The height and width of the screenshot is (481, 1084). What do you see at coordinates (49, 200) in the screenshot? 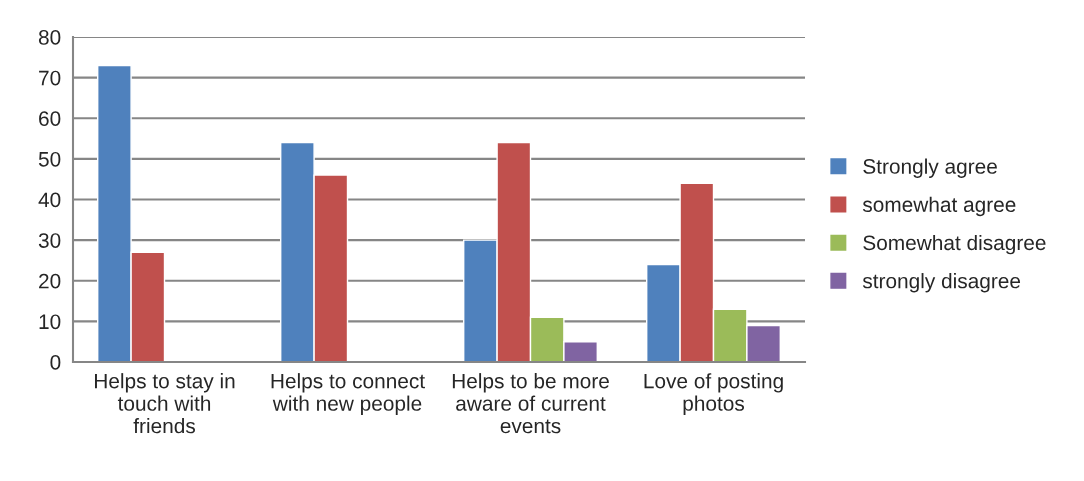
I see `y-tick-label: 40` at bounding box center [49, 200].